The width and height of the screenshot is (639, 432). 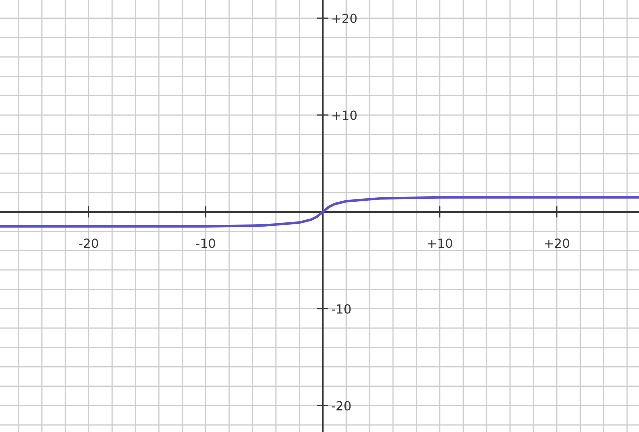 What do you see at coordinates (344, 115) in the screenshot?
I see `y-tick-label: +10` at bounding box center [344, 115].